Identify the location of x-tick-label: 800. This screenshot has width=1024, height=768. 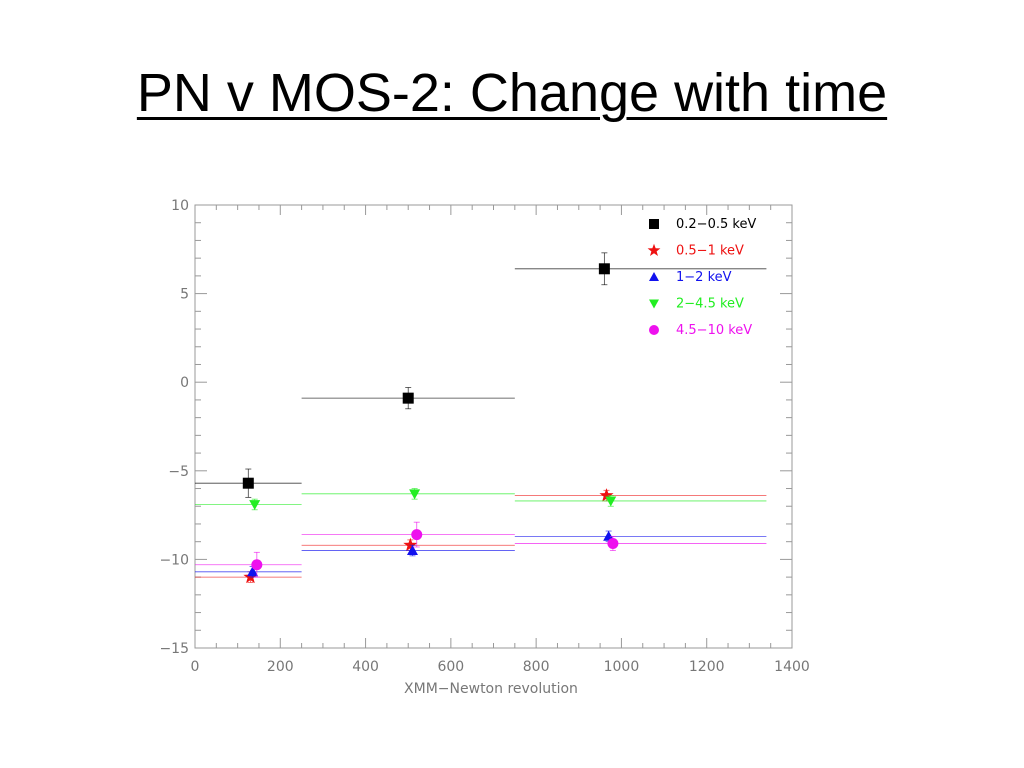
(536, 667).